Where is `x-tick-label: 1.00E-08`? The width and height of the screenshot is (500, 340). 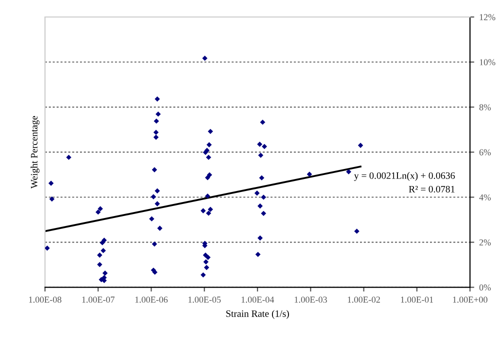 x-tick-label: 1.00E-08 is located at coordinates (45, 299).